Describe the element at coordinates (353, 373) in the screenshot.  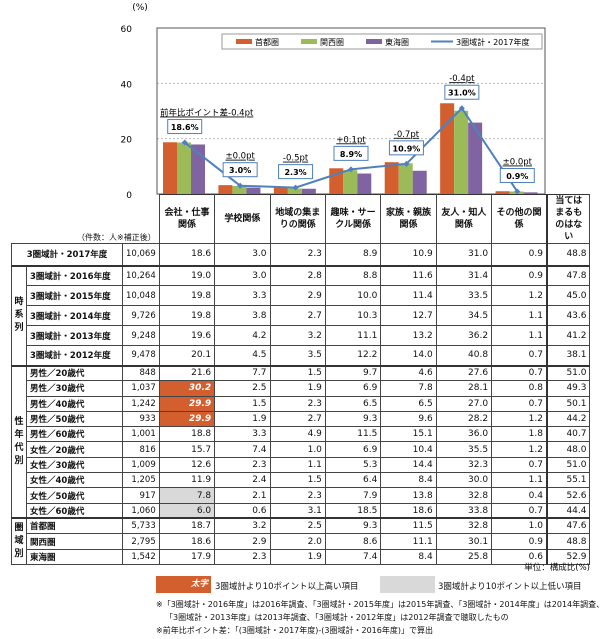
I see `table-cell: 9.7` at that location.